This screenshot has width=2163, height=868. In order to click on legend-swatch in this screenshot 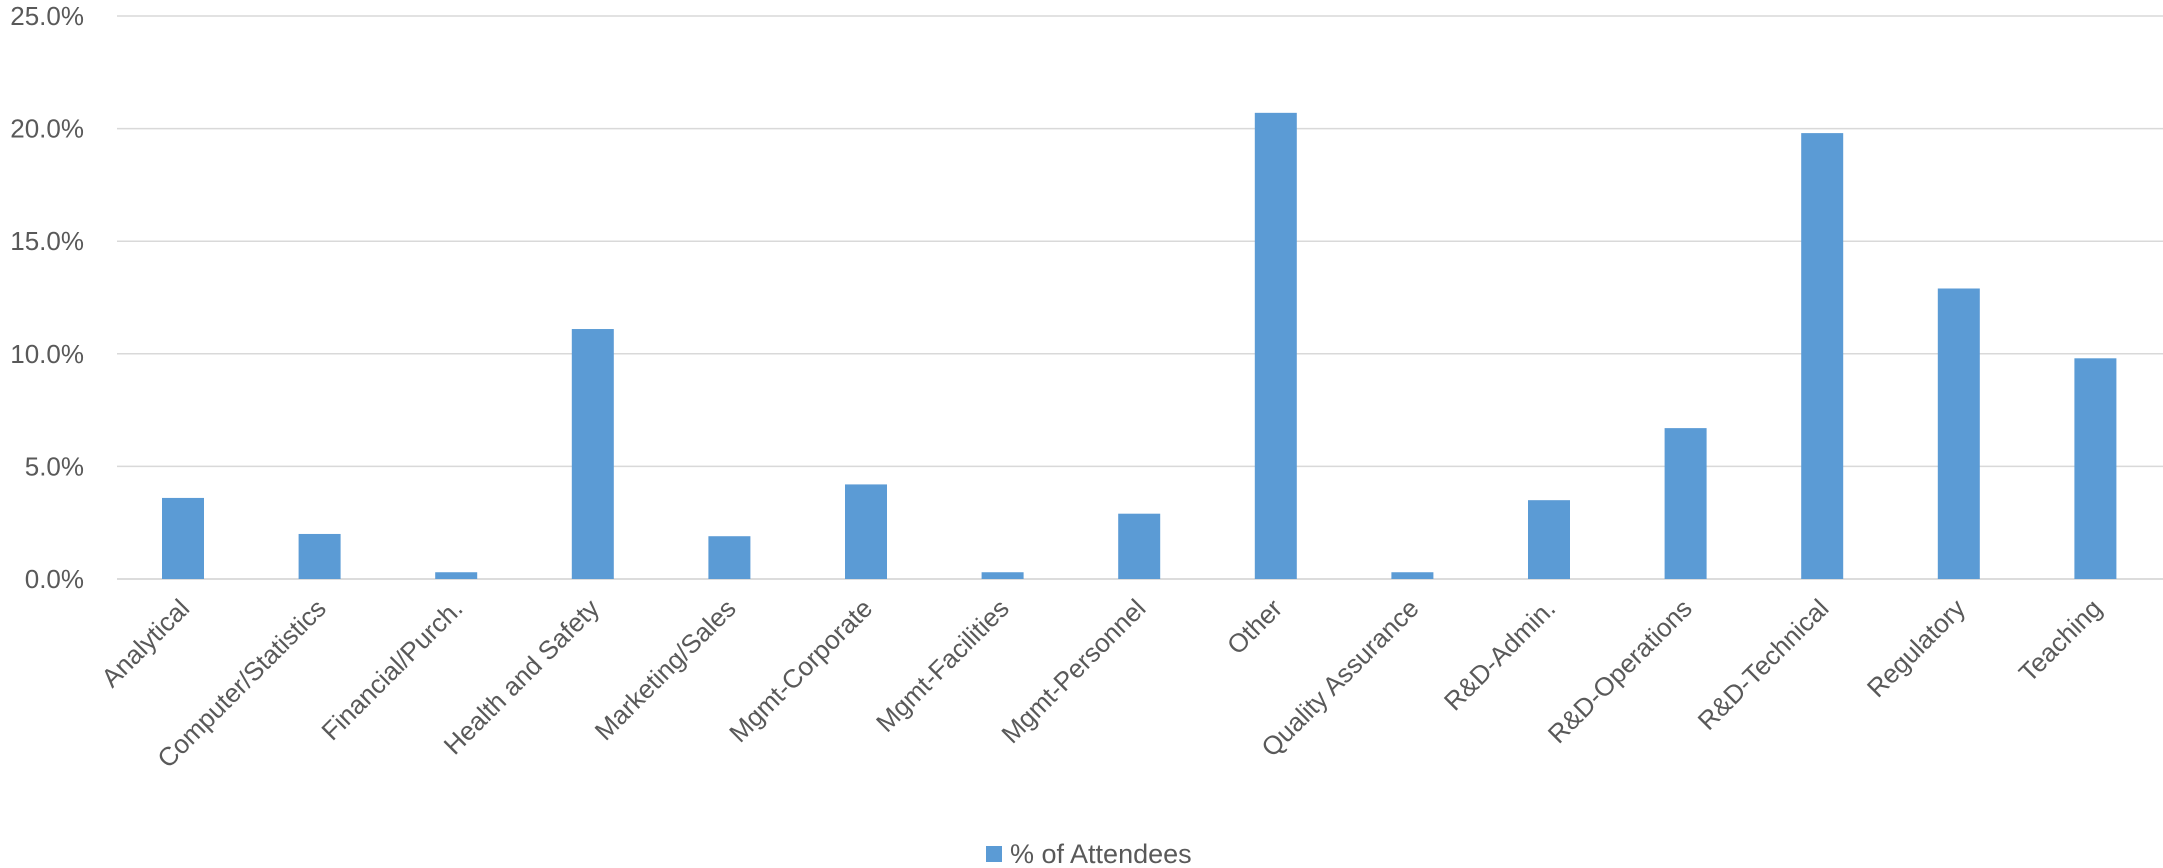, I will do `click(994, 854)`.